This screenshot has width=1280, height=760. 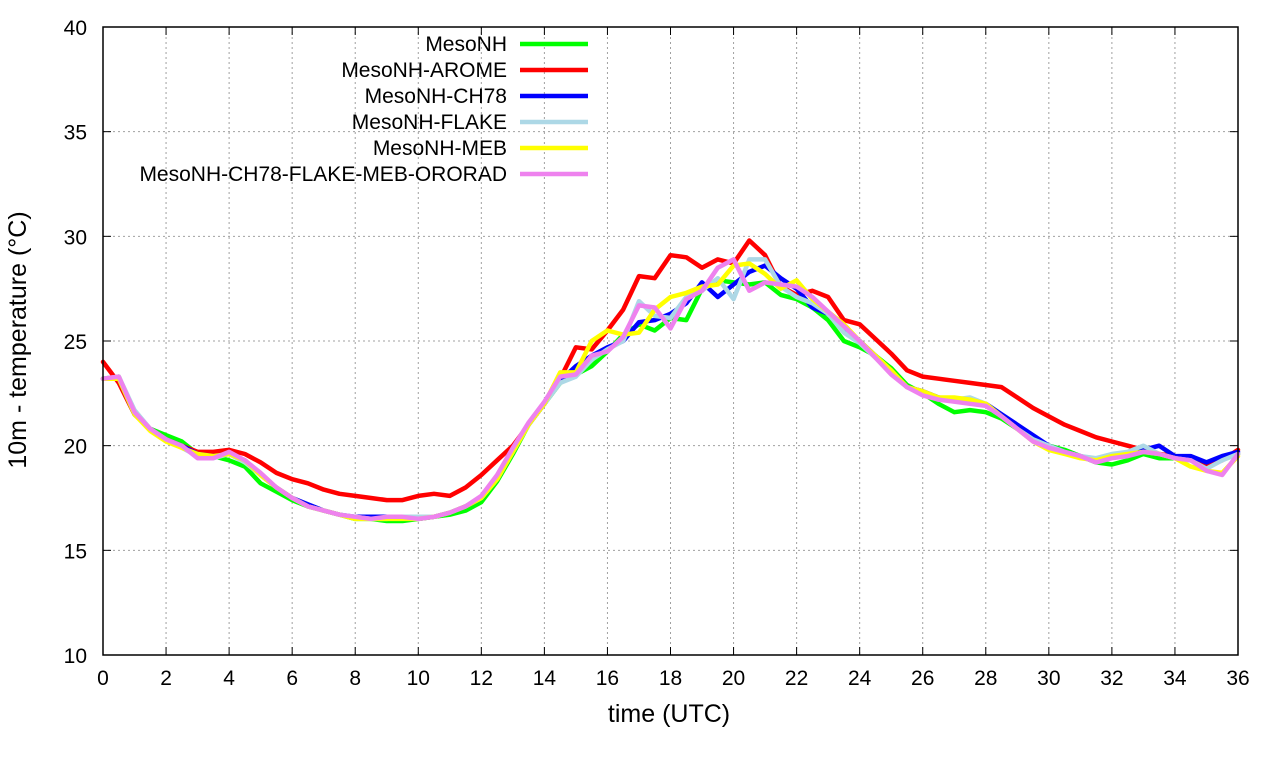 I want to click on y-axis-title: 10m - temperature (°C), so click(x=18, y=339).